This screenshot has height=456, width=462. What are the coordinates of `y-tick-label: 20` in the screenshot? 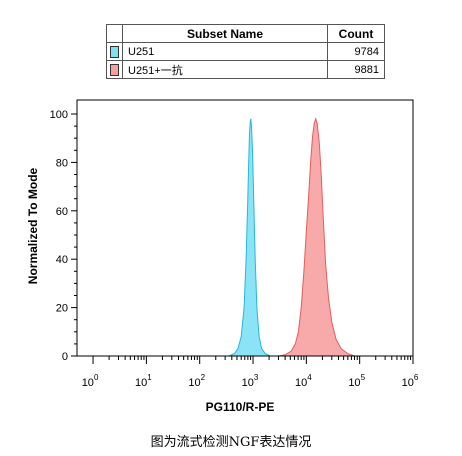 It's located at (62, 309).